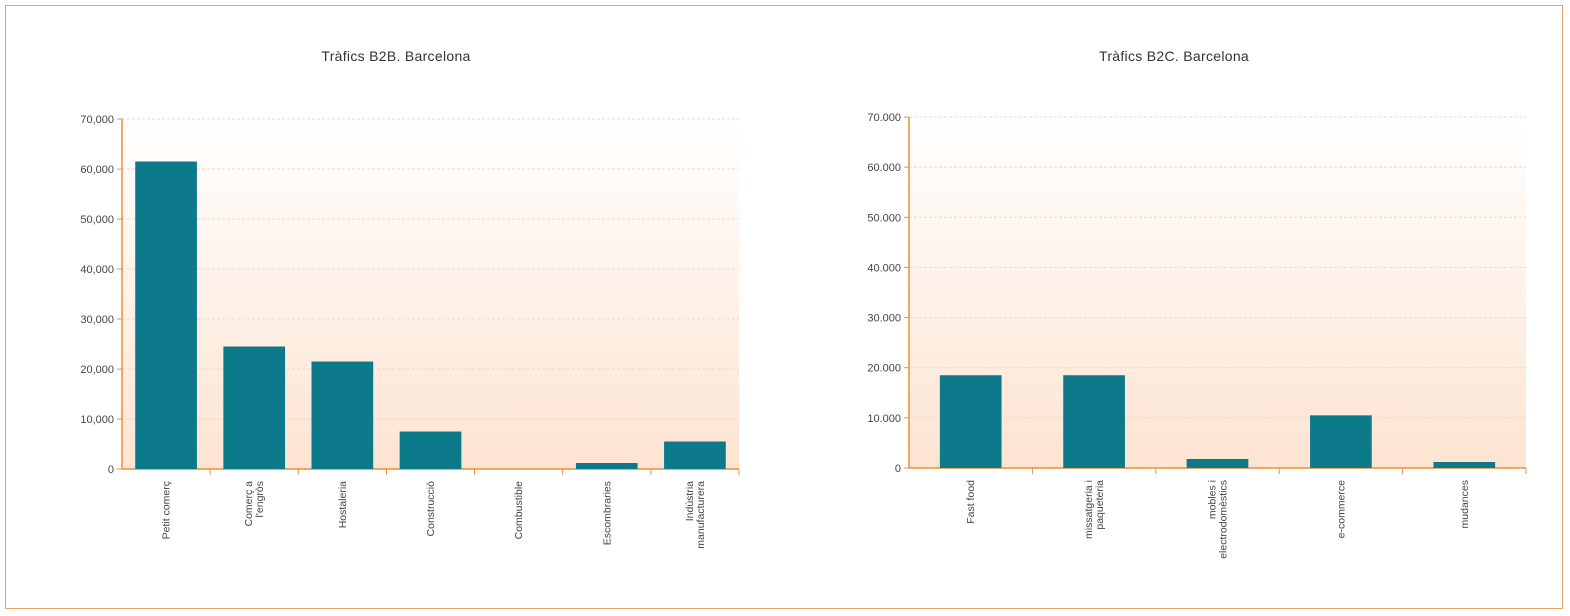 The width and height of the screenshot is (1570, 616). I want to click on category-label-line: Petit comerç, so click(167, 510).